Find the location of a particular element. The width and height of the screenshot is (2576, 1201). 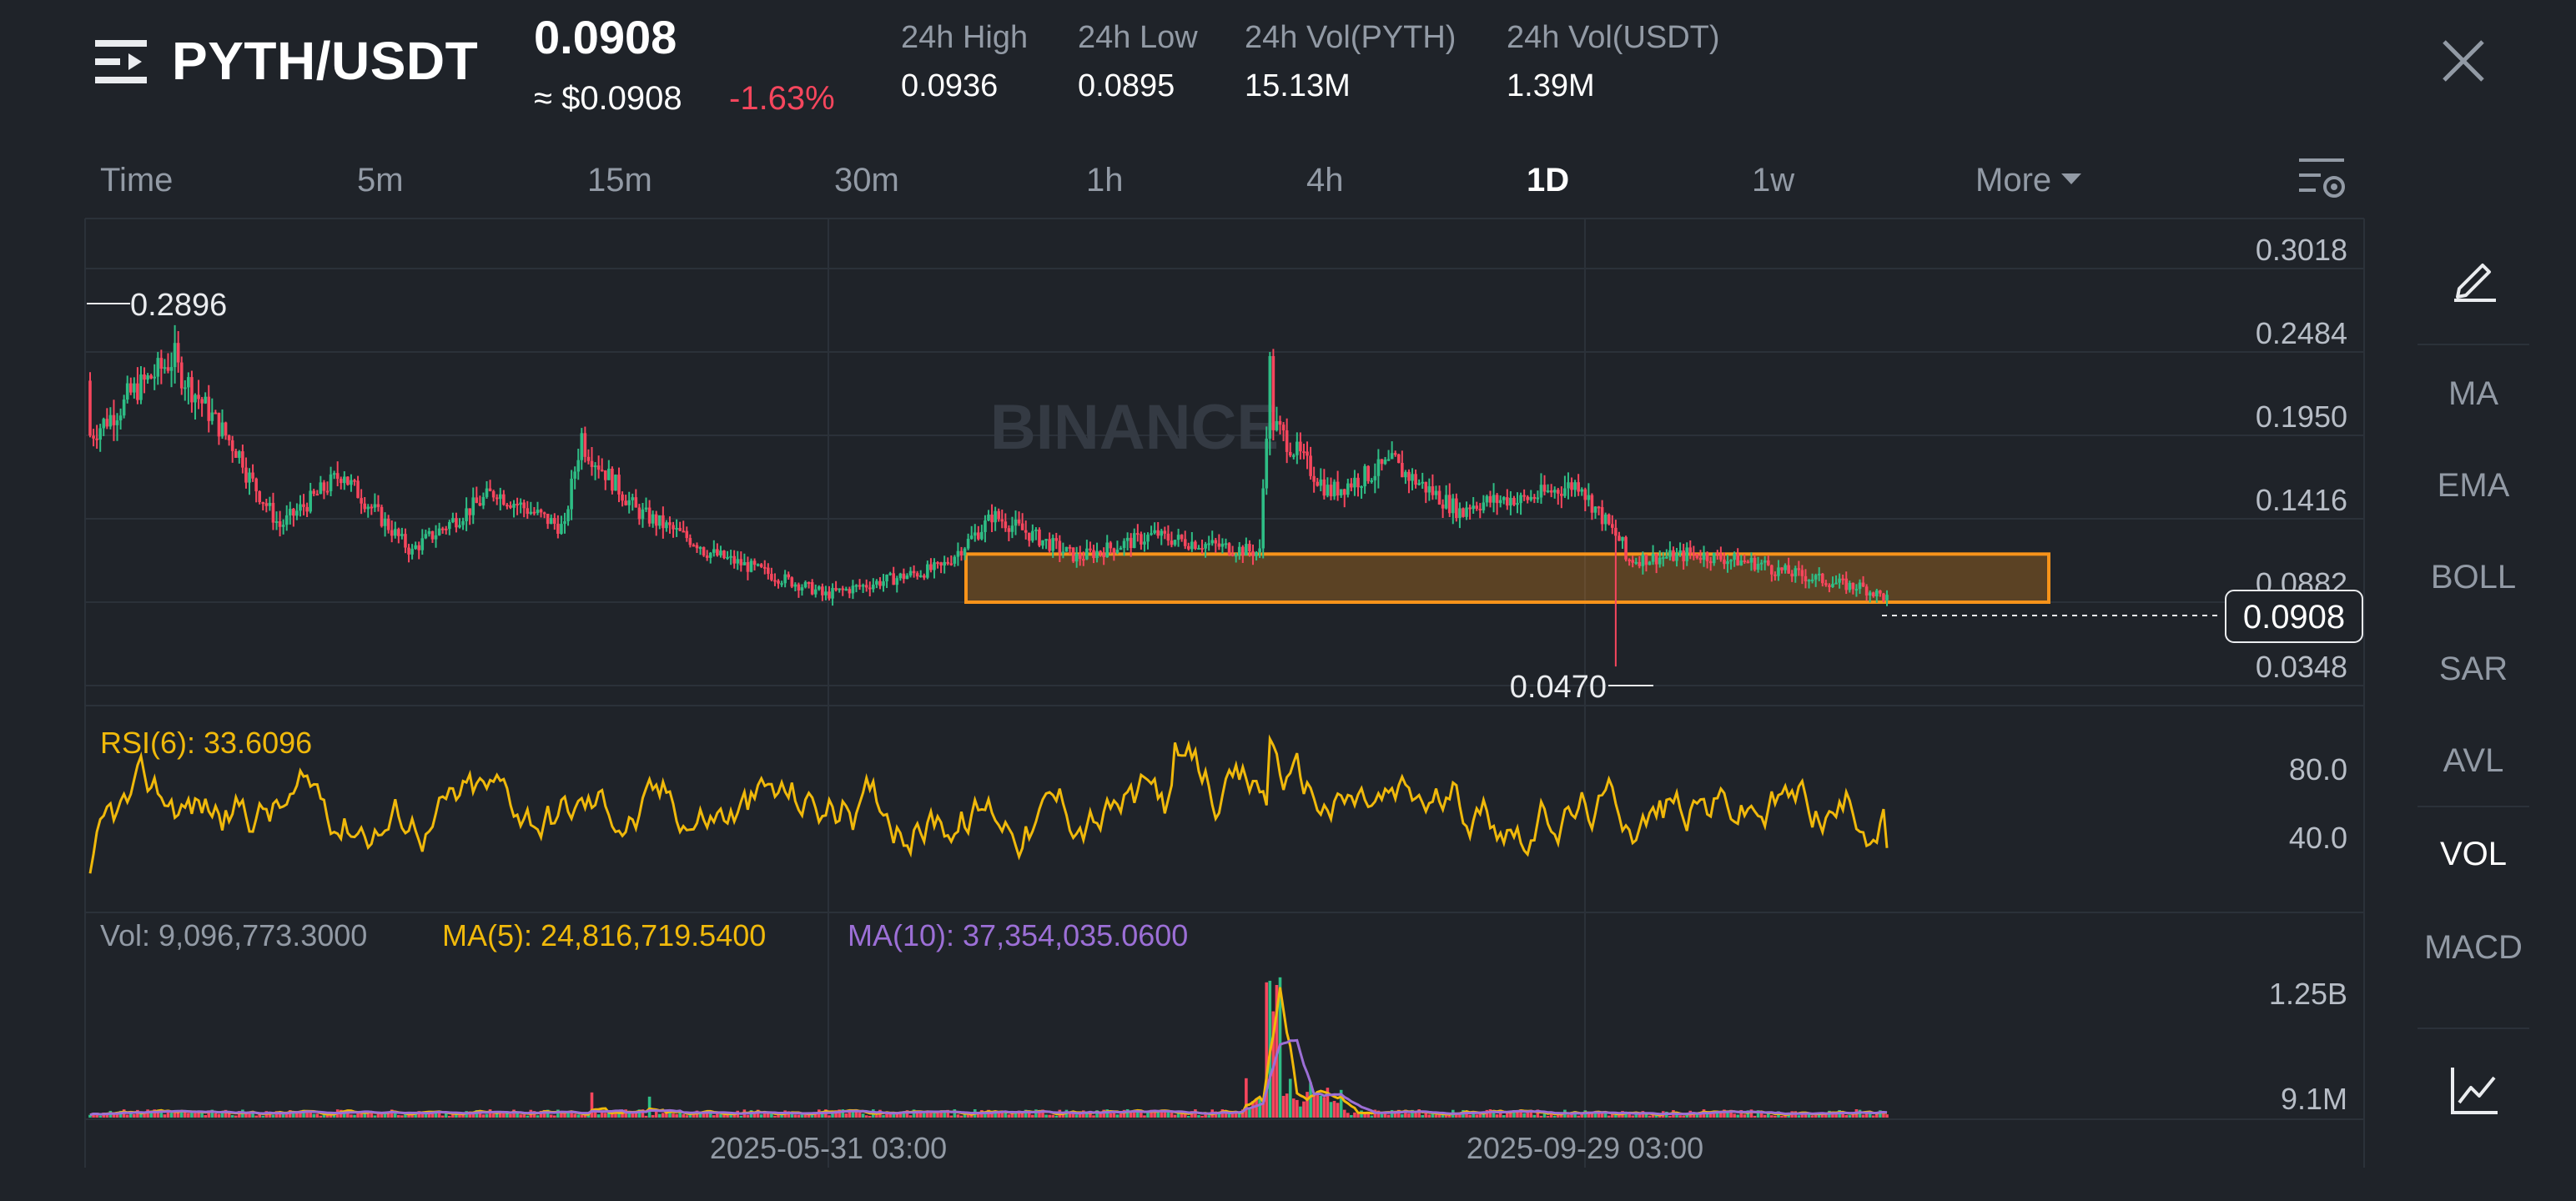

close-icon is located at coordinates (2463, 61).